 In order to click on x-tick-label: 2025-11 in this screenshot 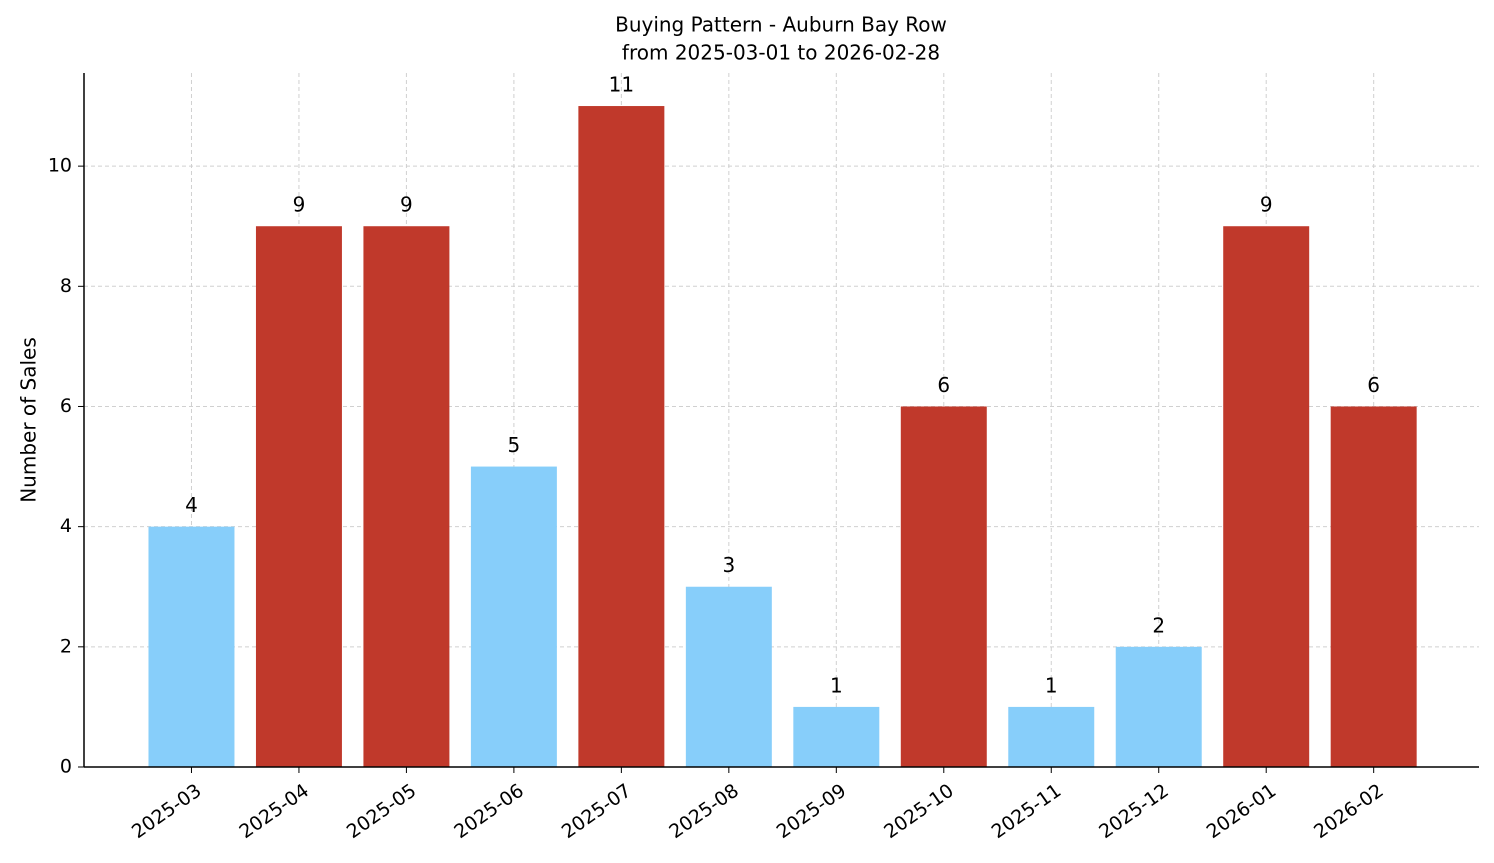, I will do `click(1027, 812)`.